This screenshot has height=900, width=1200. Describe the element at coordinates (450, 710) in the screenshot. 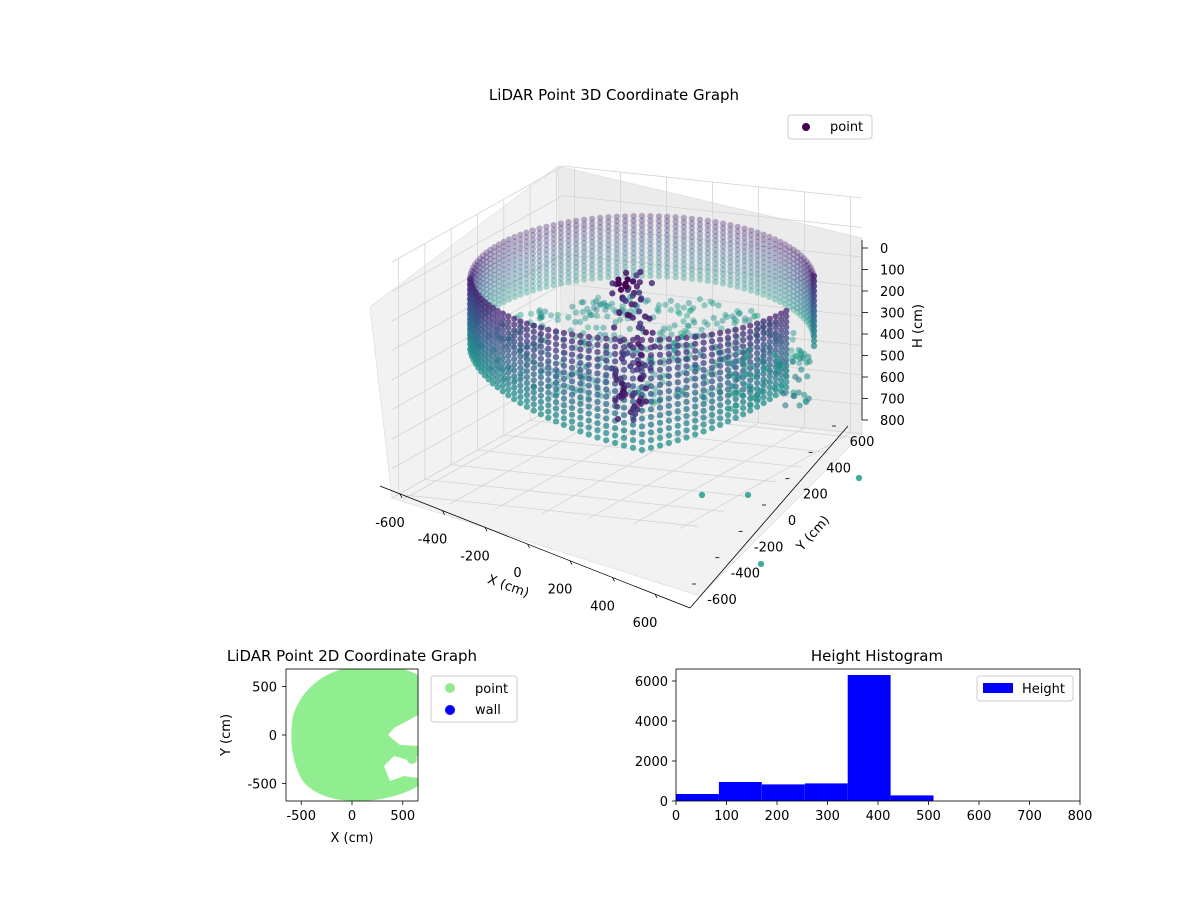

I see `chart-2d-legend-marker-wall` at that location.